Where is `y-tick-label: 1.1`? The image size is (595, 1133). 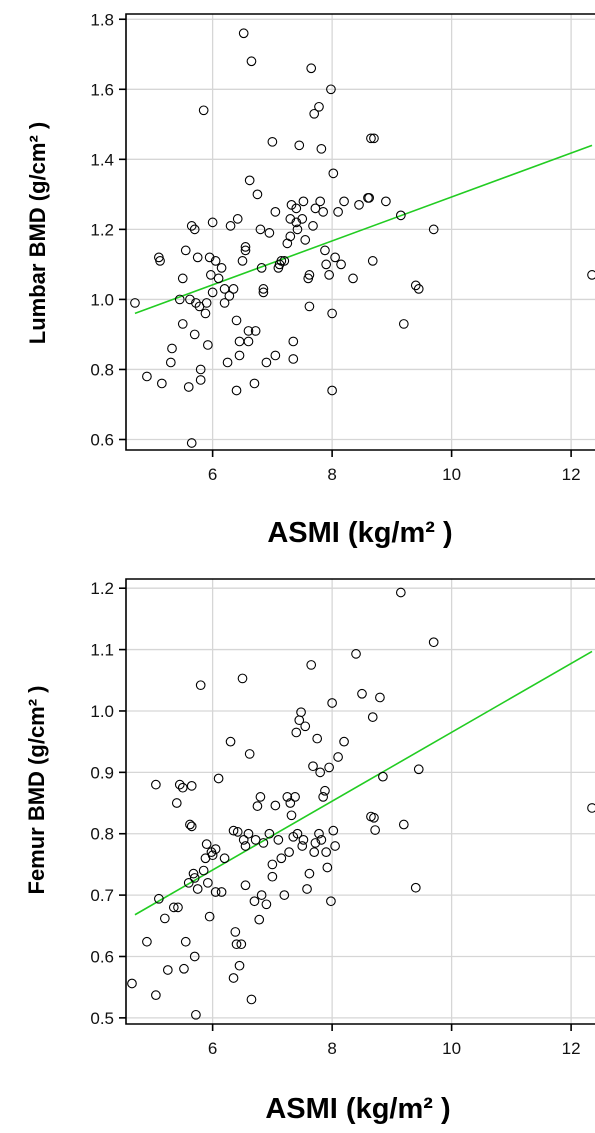
y-tick-label: 1.1 is located at coordinates (102, 650).